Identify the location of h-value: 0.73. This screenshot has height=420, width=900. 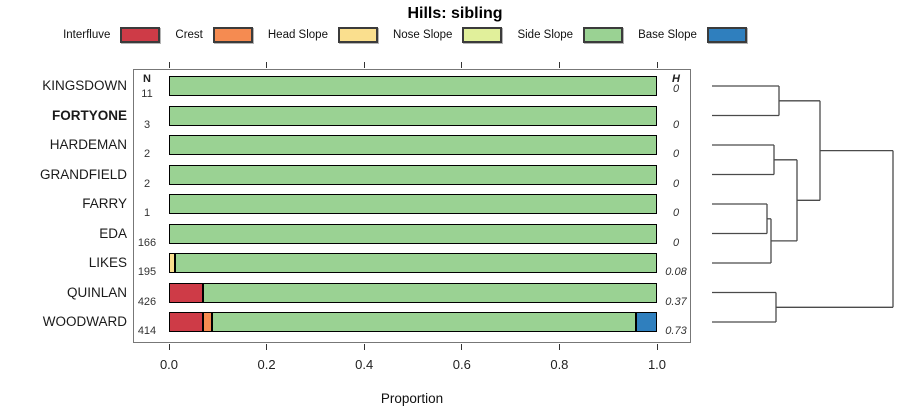
(676, 331).